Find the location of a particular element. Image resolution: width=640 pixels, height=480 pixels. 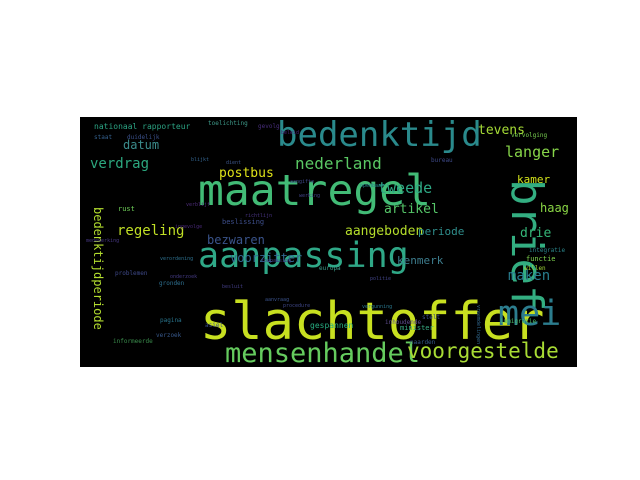

word-aangifte: aangifte is located at coordinates (302, 182).